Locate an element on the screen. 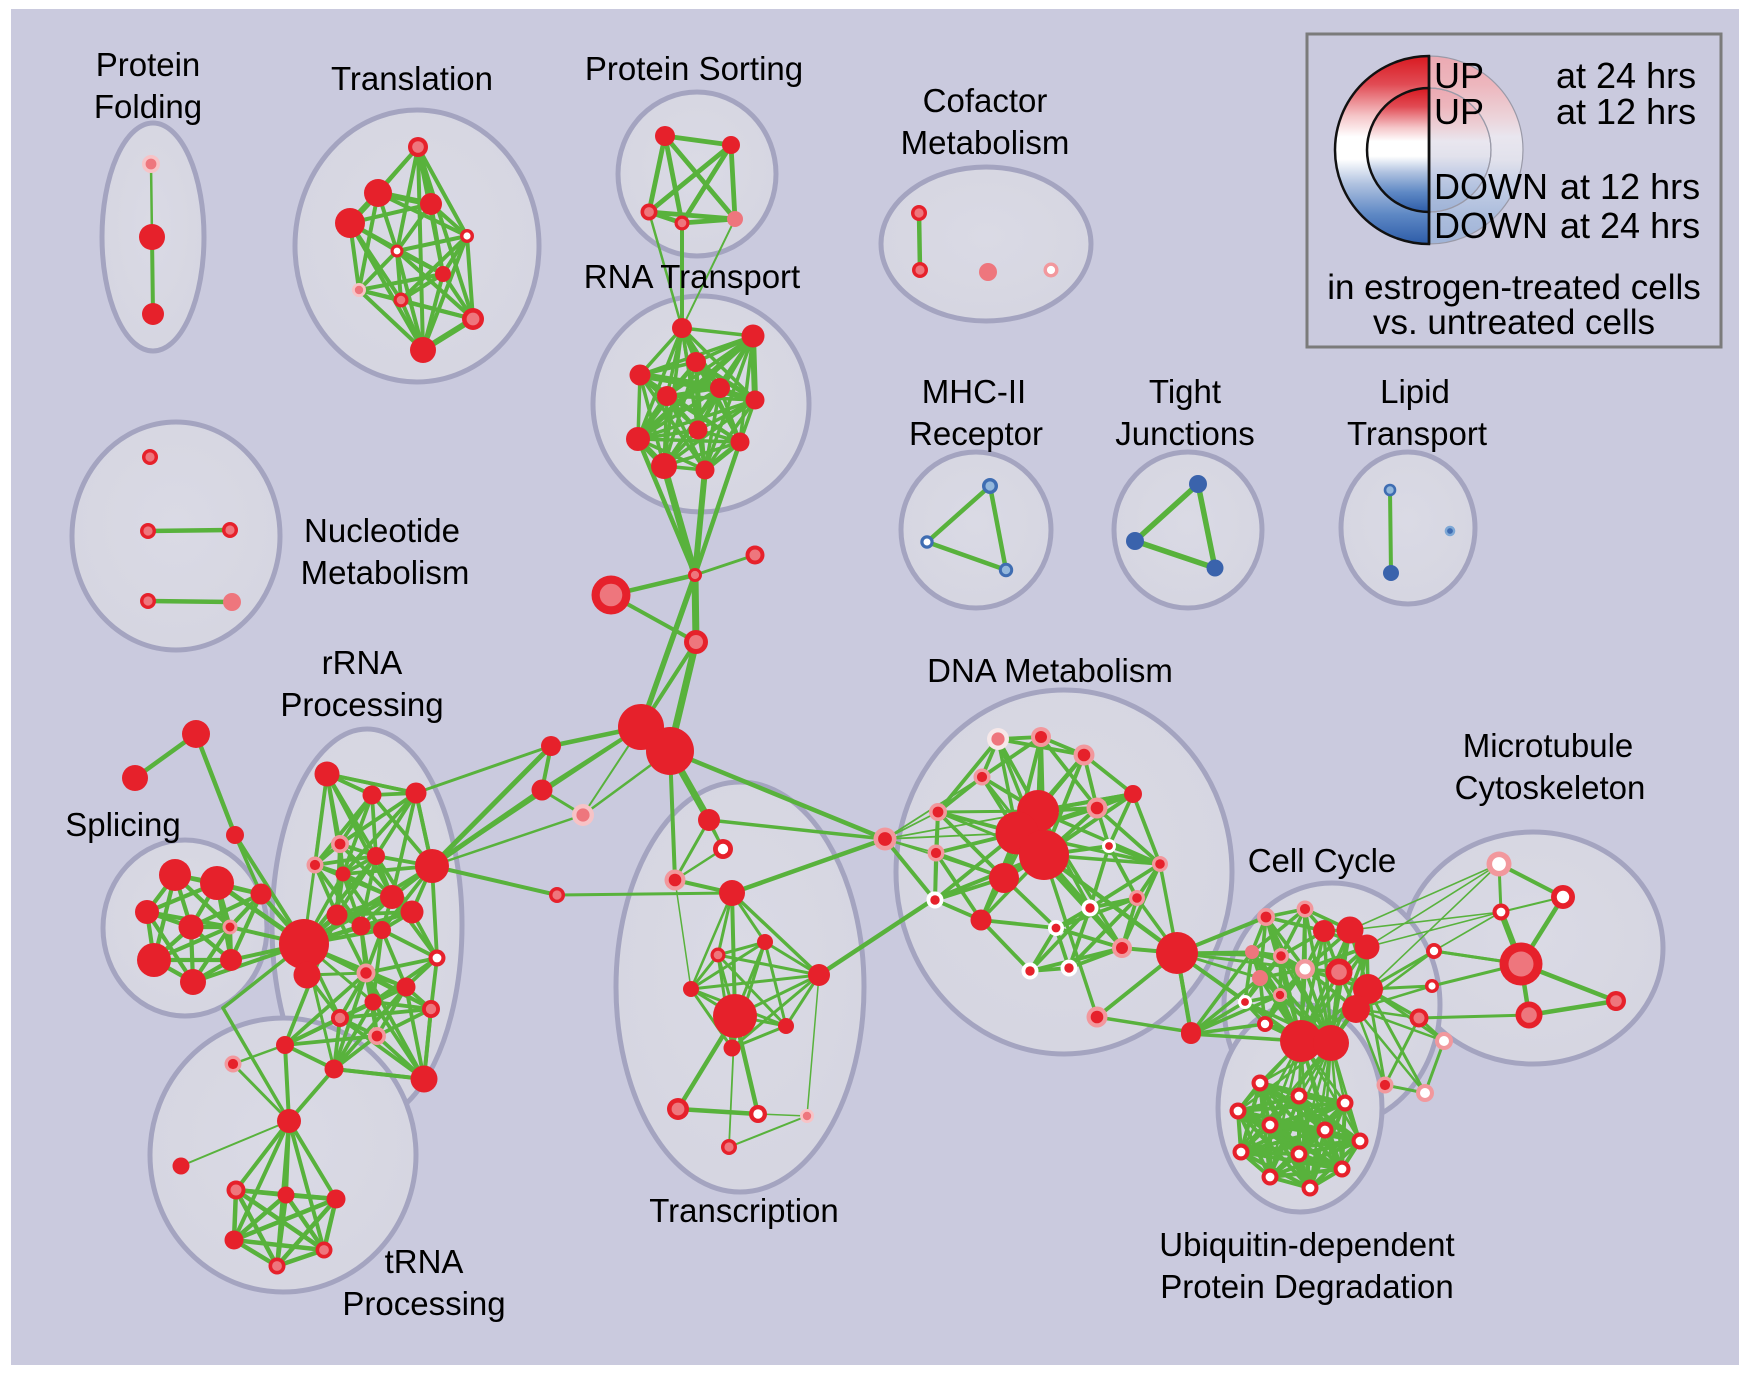 The image size is (1750, 1376). svg-text: DNA Metabolism is located at coordinates (1050, 670).